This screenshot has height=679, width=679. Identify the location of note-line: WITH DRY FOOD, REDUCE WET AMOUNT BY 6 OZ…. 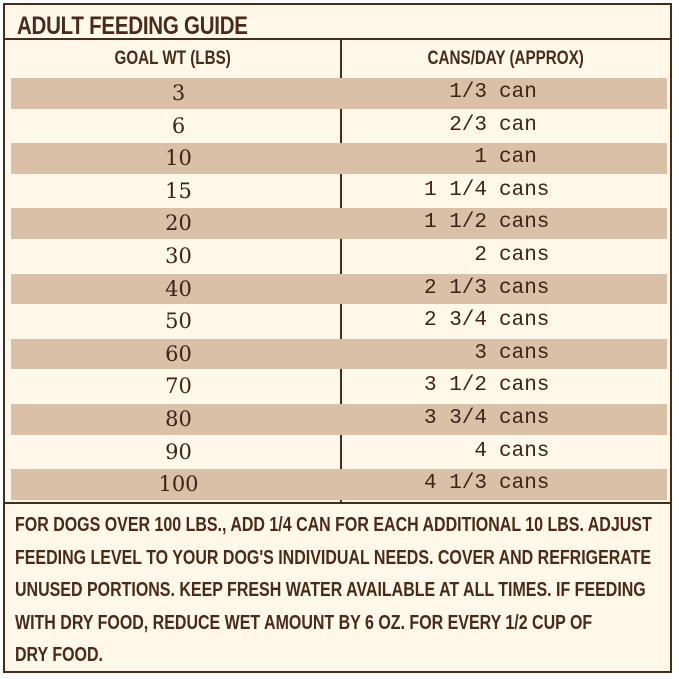
(304, 622).